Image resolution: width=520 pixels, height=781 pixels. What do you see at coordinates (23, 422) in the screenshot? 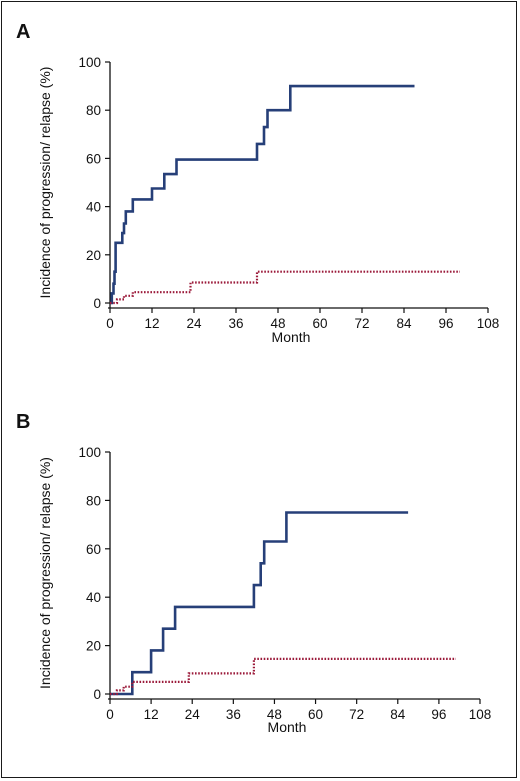
I see `panel-label: B` at bounding box center [23, 422].